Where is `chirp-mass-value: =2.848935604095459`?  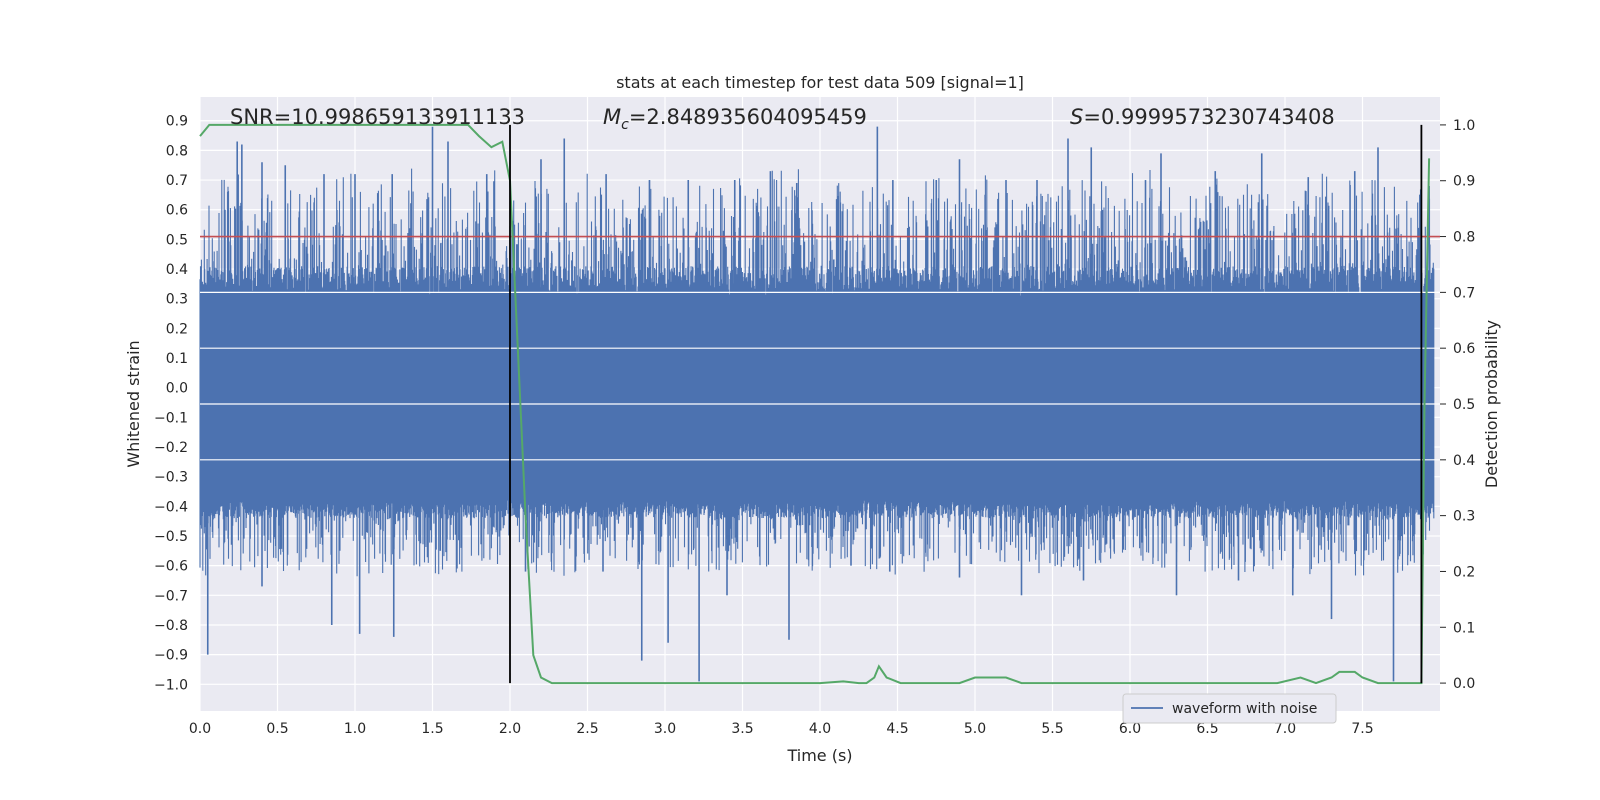
chirp-mass-value: =2.848935604095459 is located at coordinates (748, 117).